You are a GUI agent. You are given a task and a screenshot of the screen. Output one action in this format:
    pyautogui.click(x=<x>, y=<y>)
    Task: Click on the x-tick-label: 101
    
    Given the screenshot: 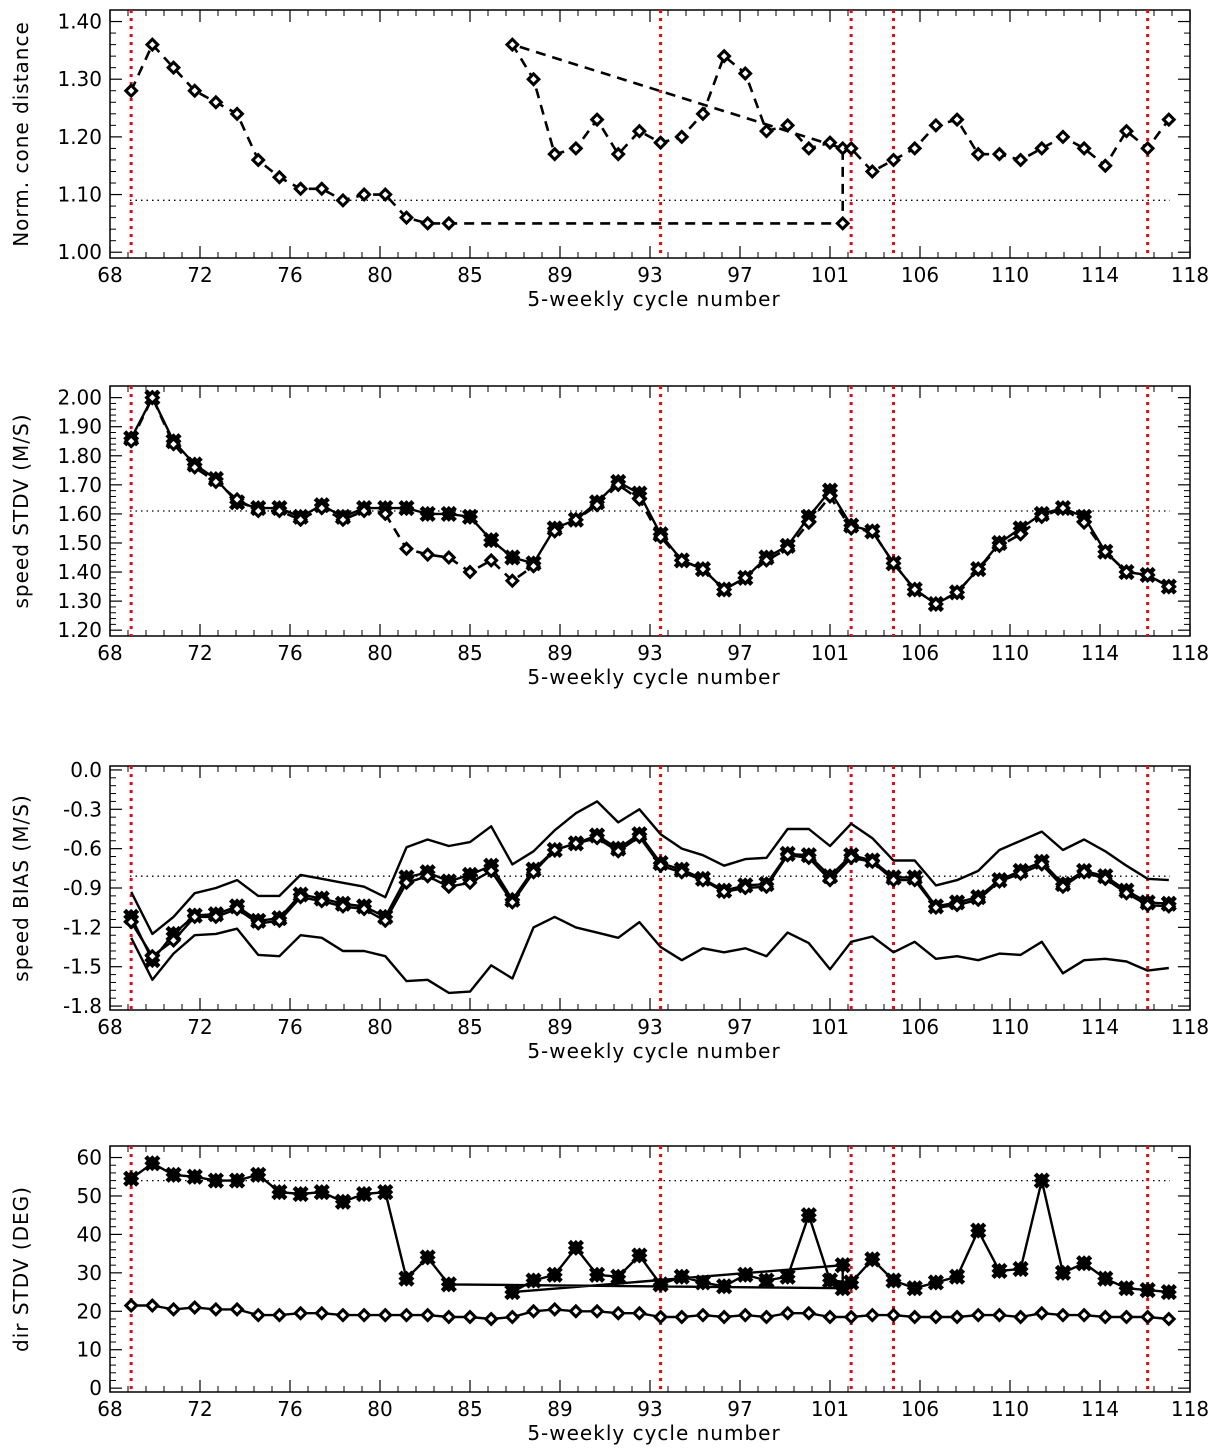 What is the action you would take?
    pyautogui.click(x=830, y=1027)
    